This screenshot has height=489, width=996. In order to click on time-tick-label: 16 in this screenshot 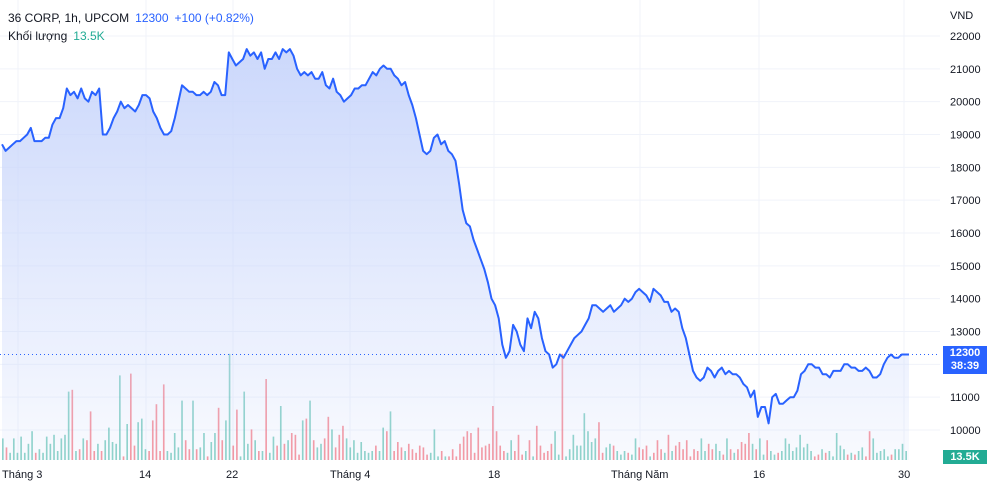, I will do `click(759, 475)`.